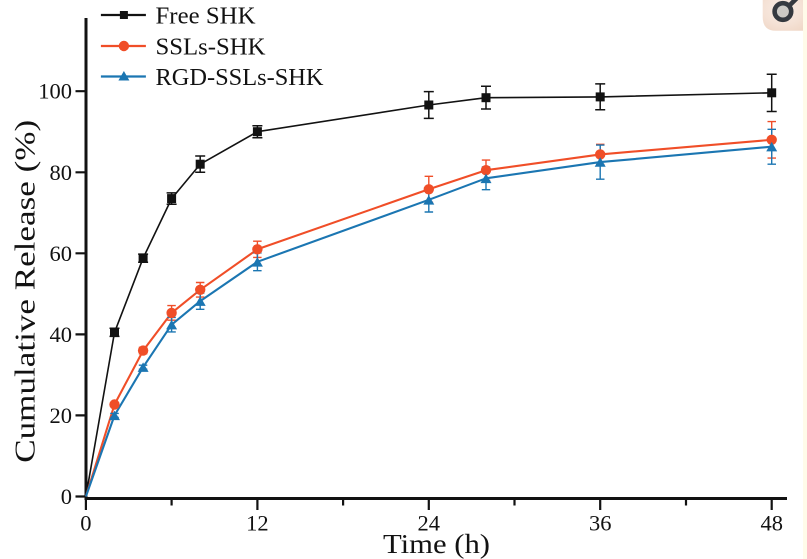 Image resolution: width=807 pixels, height=559 pixels. Describe the element at coordinates (436, 543) in the screenshot. I see `svg-text: Time (h)` at that location.